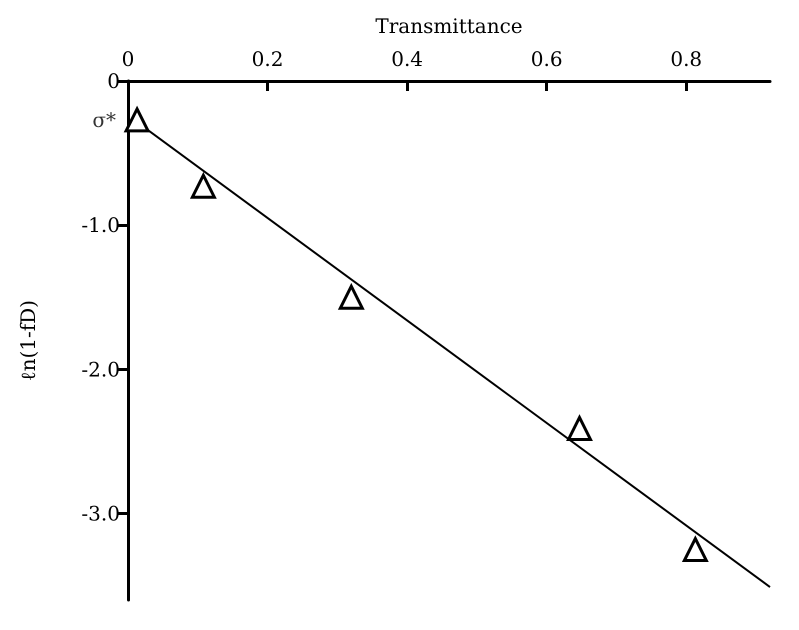 The height and width of the screenshot is (630, 799). What do you see at coordinates (100, 225) in the screenshot?
I see `y-tick-label: -1.0` at bounding box center [100, 225].